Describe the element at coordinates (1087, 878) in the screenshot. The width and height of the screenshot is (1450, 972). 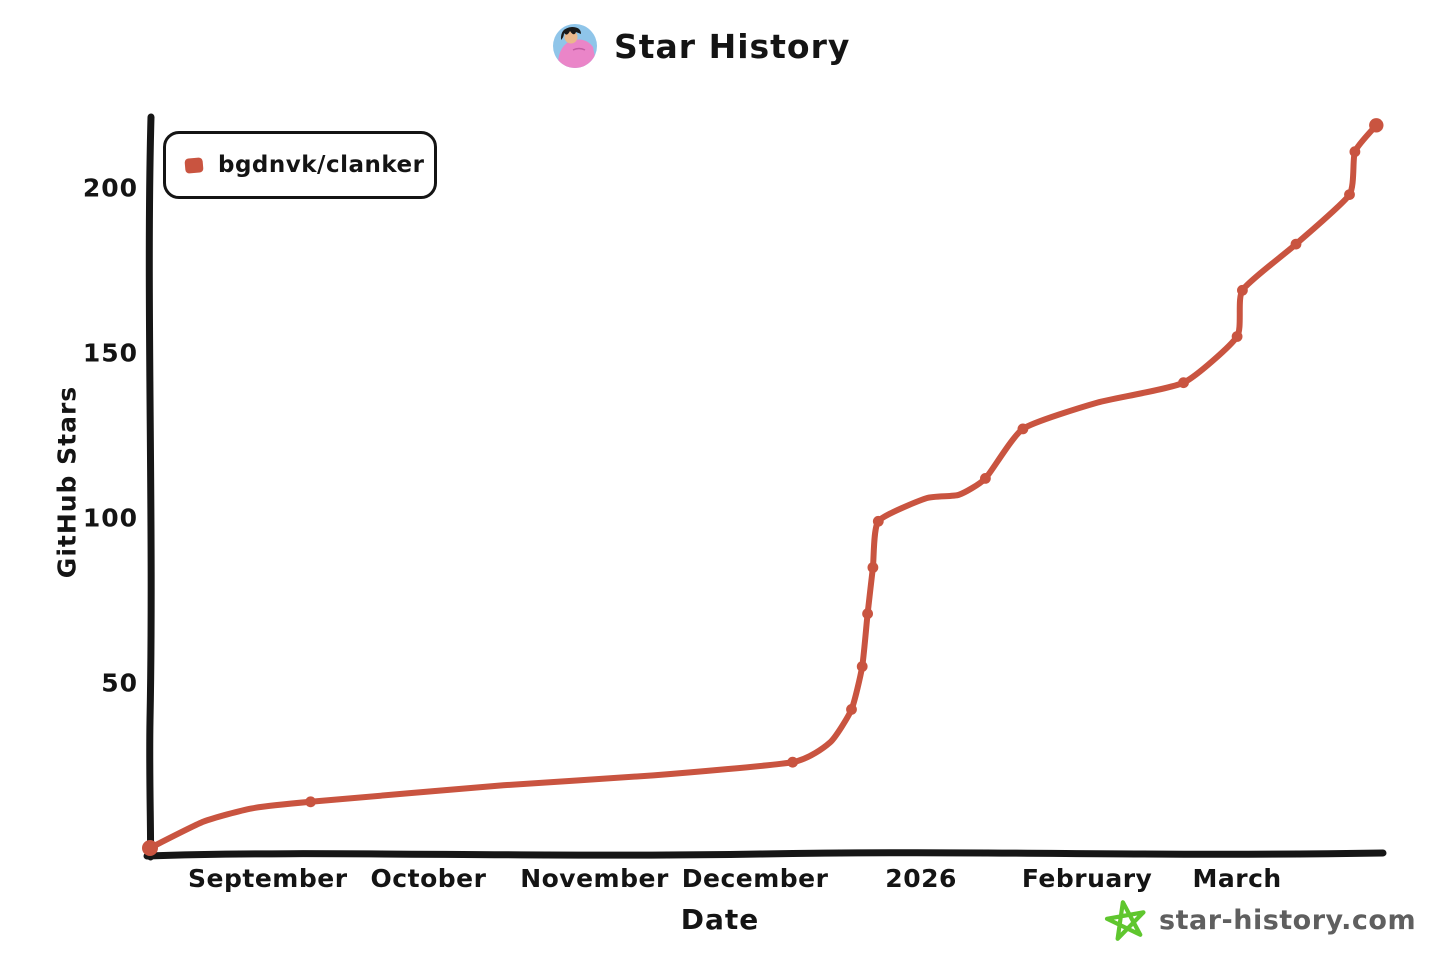
I see `x-tick-label: February` at that location.